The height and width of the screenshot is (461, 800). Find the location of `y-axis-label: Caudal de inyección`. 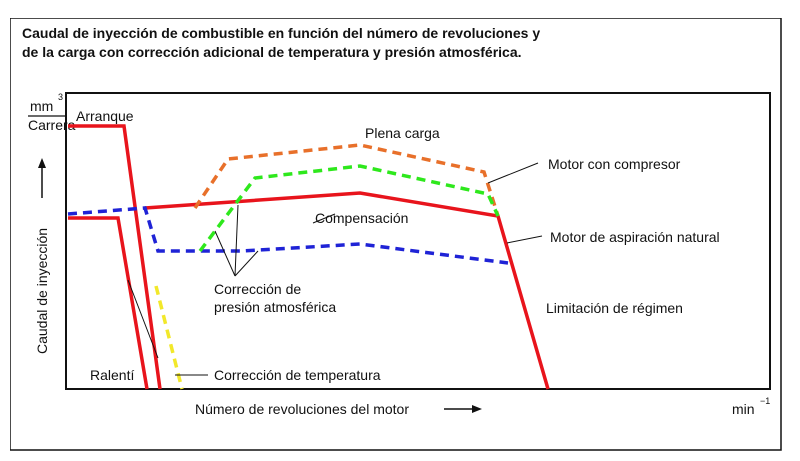

y-axis-label: Caudal de inyección is located at coordinates (42, 291).